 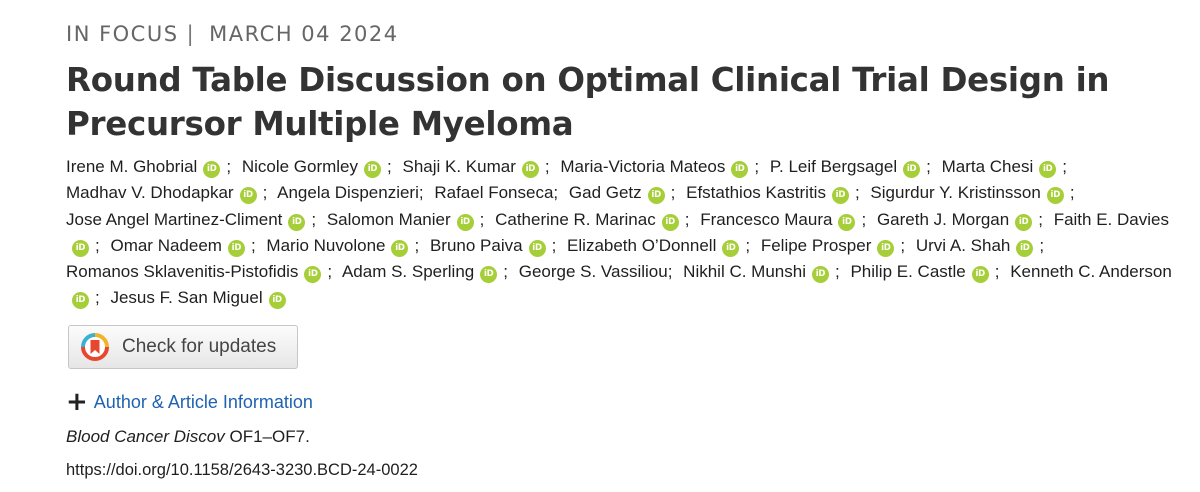 What do you see at coordinates (122, 34) in the screenshot?
I see `category-label: IN FOCUS` at bounding box center [122, 34].